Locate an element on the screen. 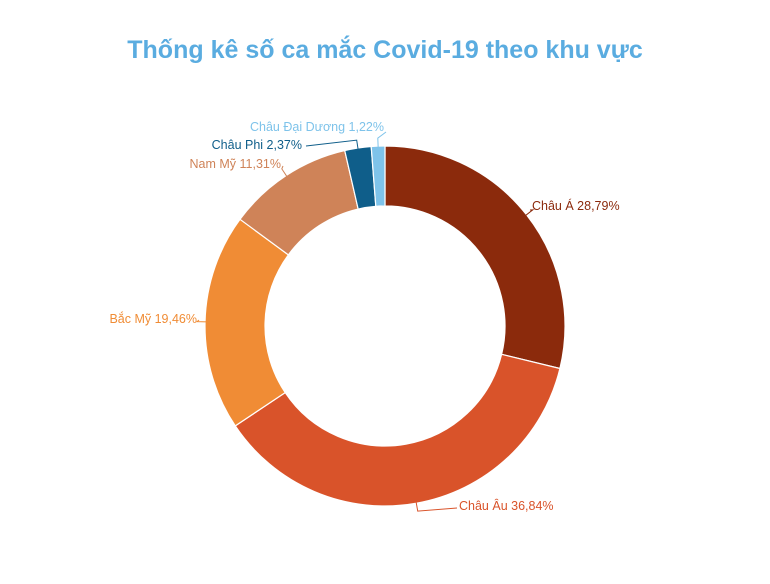 Image resolution: width=770 pixels, height=584 pixels. slice-bac-my is located at coordinates (247, 322).